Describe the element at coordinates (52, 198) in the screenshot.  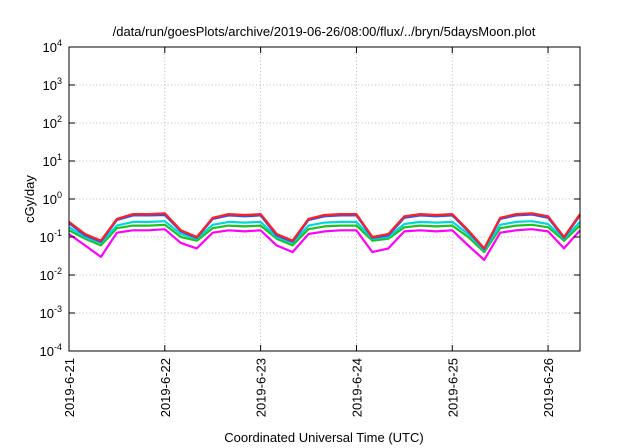
I see `y-tick-label: 10⁰` at that location.